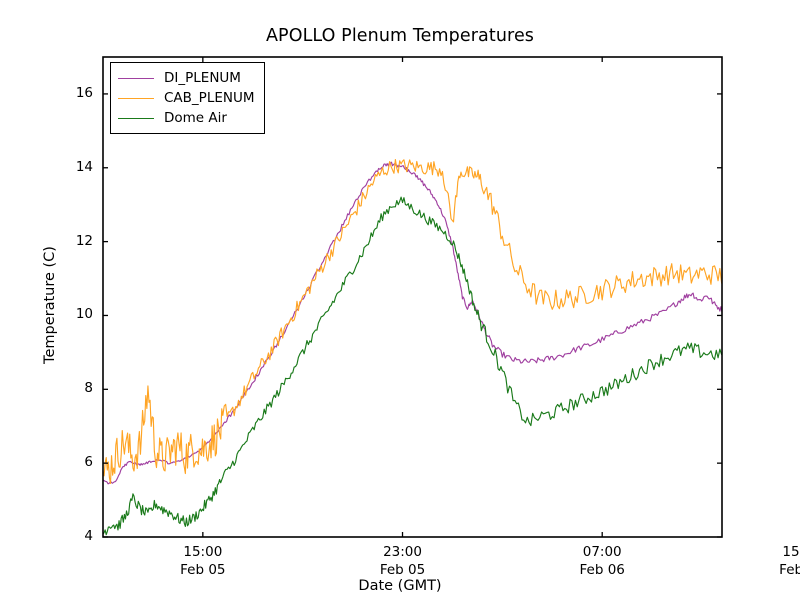  What do you see at coordinates (84, 166) in the screenshot?
I see `y-tick-label: 14` at bounding box center [84, 166].